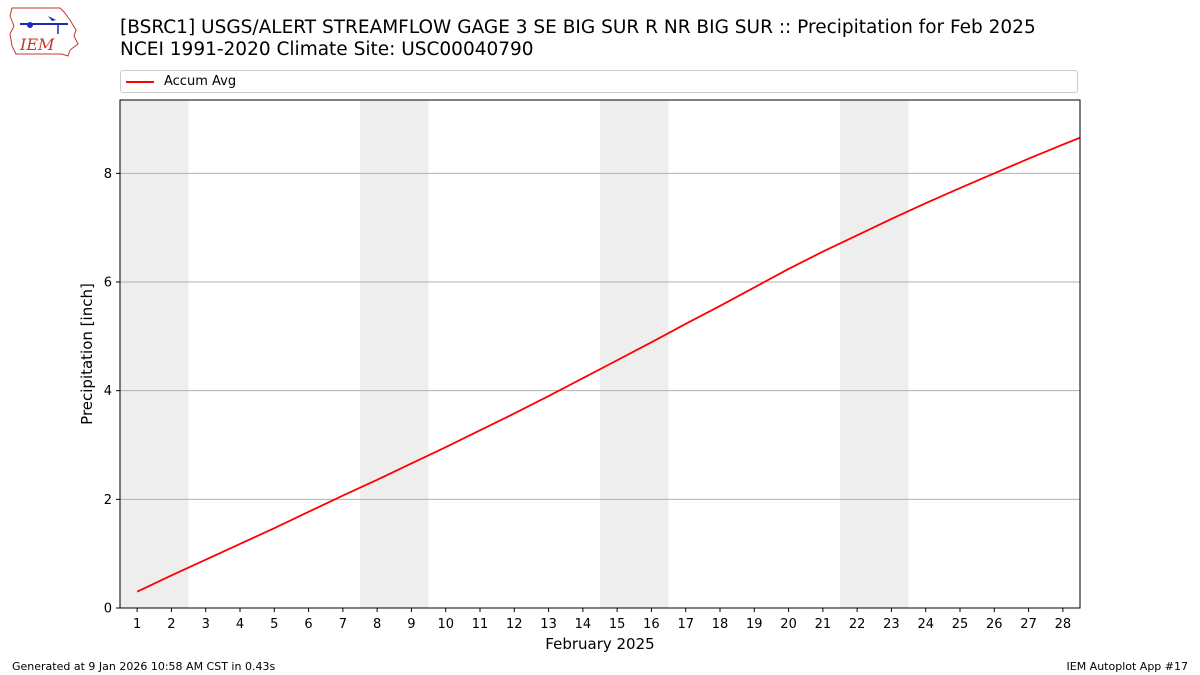 The height and width of the screenshot is (675, 1200). Describe the element at coordinates (108, 609) in the screenshot. I see `y-tick-label: 0` at that location.